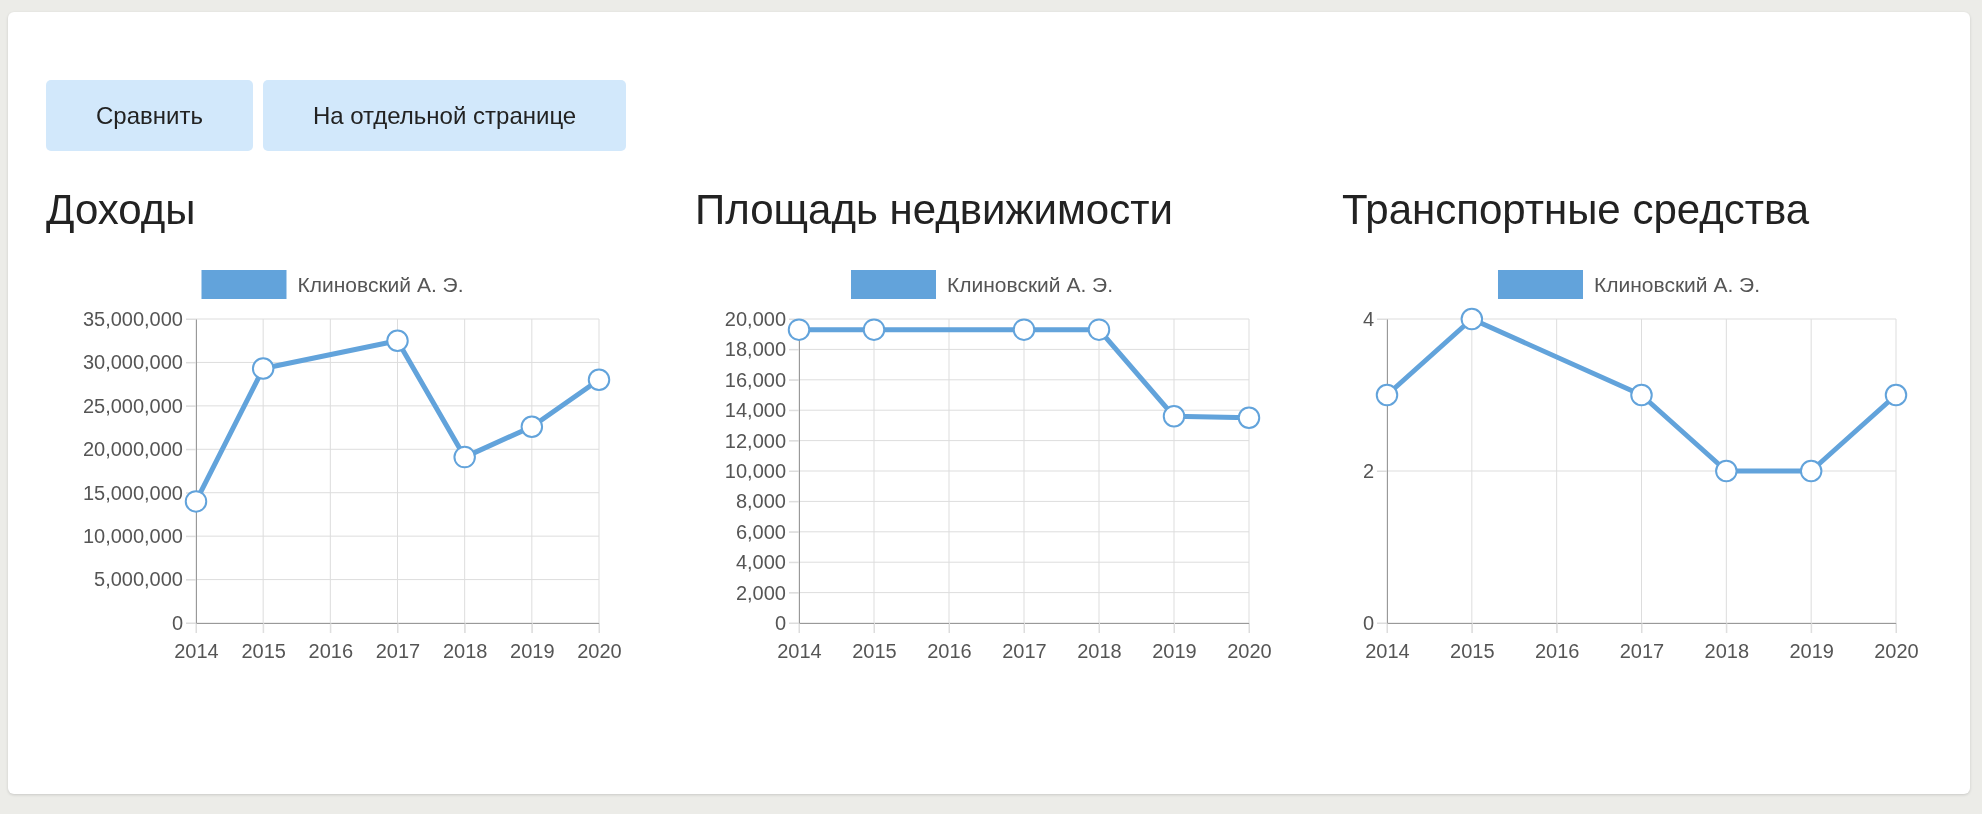  Describe the element at coordinates (755, 318) in the screenshot. I see `y-tick-label: 20,000` at that location.